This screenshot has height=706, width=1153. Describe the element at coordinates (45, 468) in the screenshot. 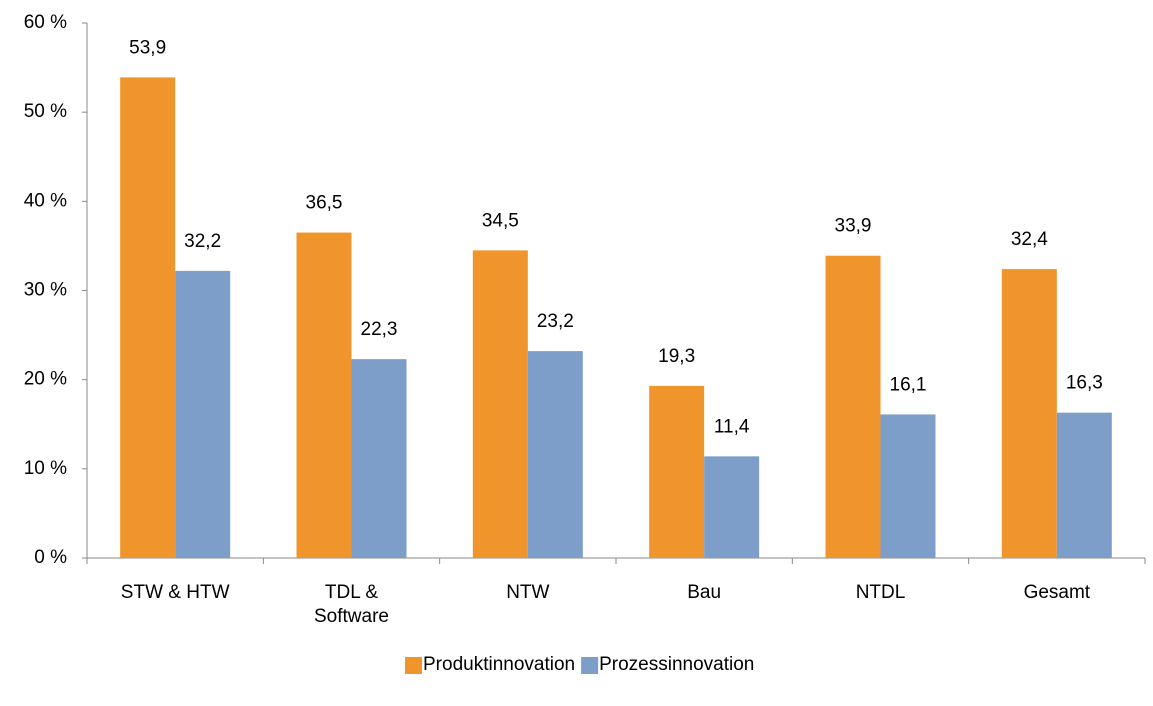

I see `y-tick-label: 10 %` at that location.